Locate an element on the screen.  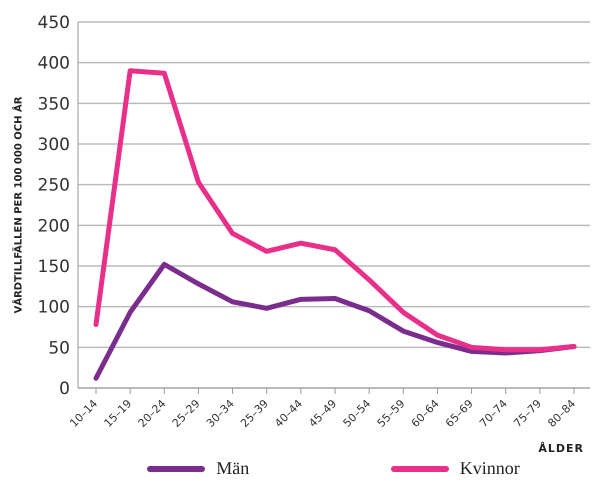
y-tick-label: 100 is located at coordinates (54, 308).